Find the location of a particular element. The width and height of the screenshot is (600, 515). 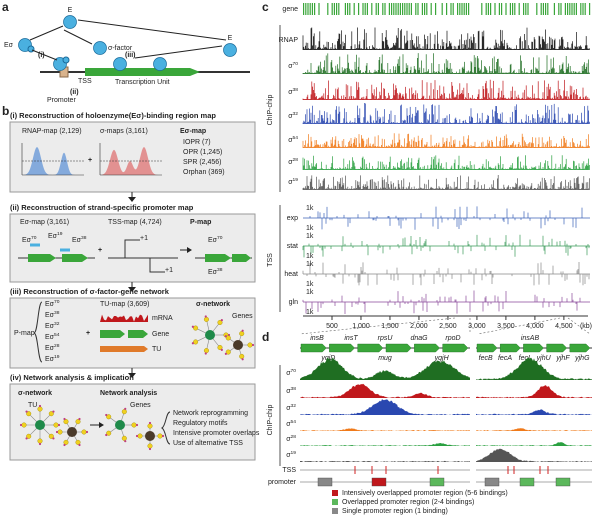

label: insAB is located at coordinates (530, 338).